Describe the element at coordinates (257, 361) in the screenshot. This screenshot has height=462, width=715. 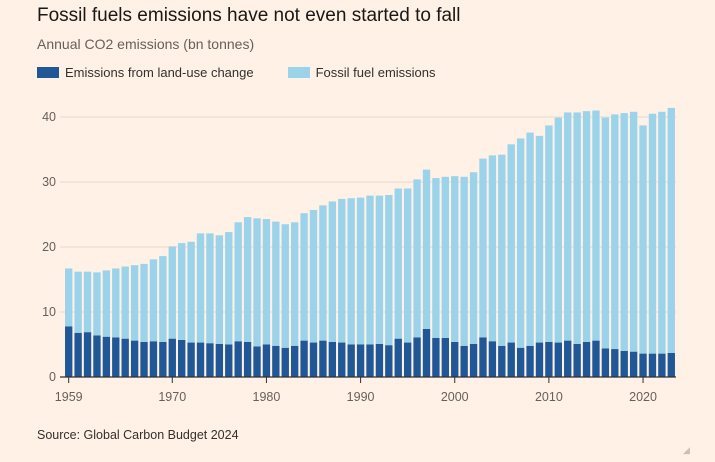
I see `bar-land-use-1979` at that location.